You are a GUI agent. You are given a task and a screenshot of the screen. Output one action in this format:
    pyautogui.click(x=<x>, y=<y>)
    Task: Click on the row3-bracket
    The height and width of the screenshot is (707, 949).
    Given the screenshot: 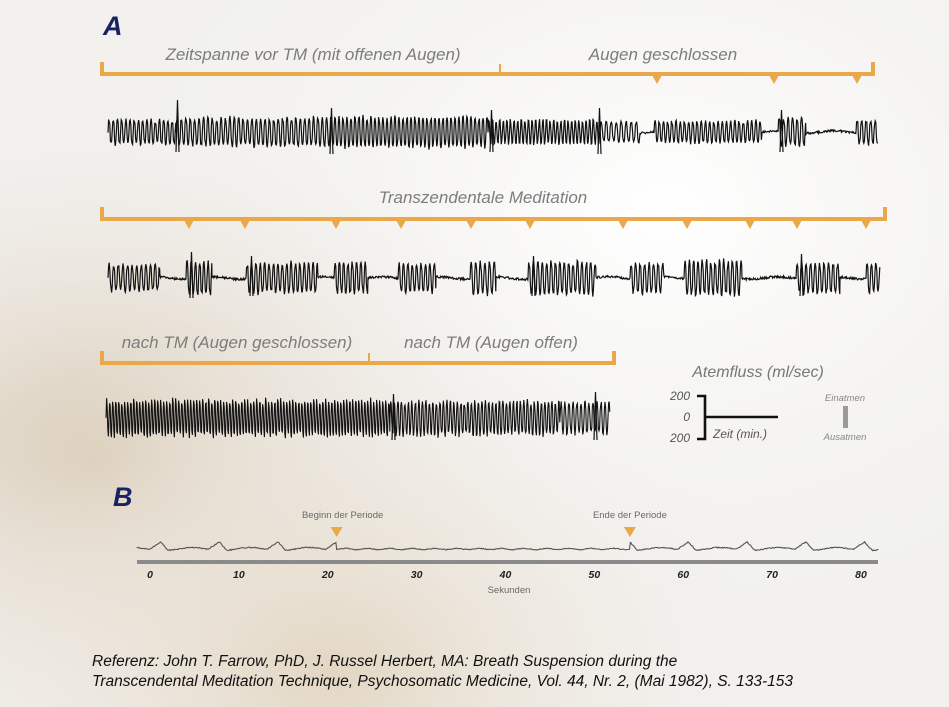 What is the action you would take?
    pyautogui.click(x=358, y=358)
    